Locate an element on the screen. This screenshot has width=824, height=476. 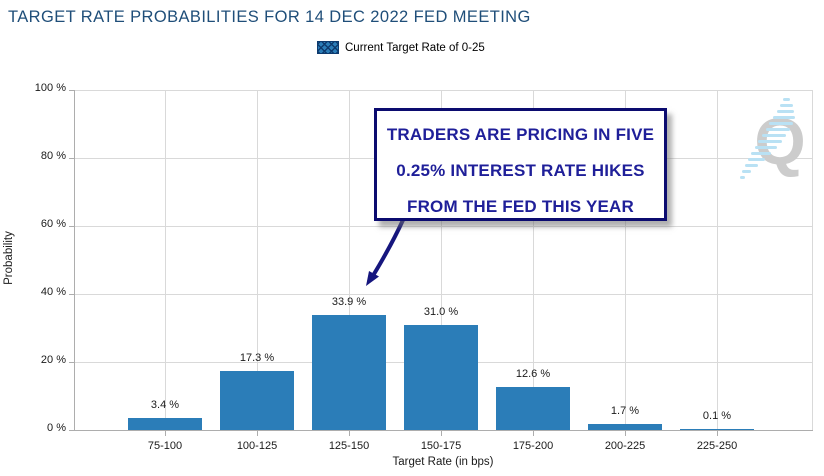
annotation-line-3: FROM THE FED THIS YEAR is located at coordinates (520, 206).